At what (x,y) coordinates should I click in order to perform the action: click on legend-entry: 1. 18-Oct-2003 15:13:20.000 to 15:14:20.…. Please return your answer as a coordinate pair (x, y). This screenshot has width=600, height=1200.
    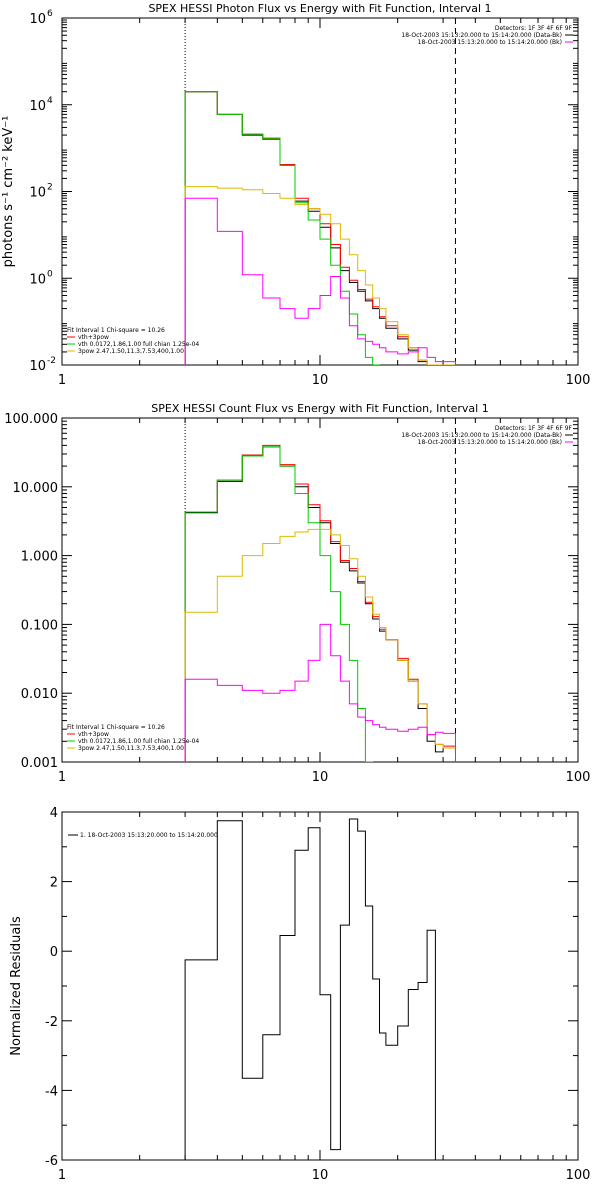
    Looking at the image, I should click on (149, 835).